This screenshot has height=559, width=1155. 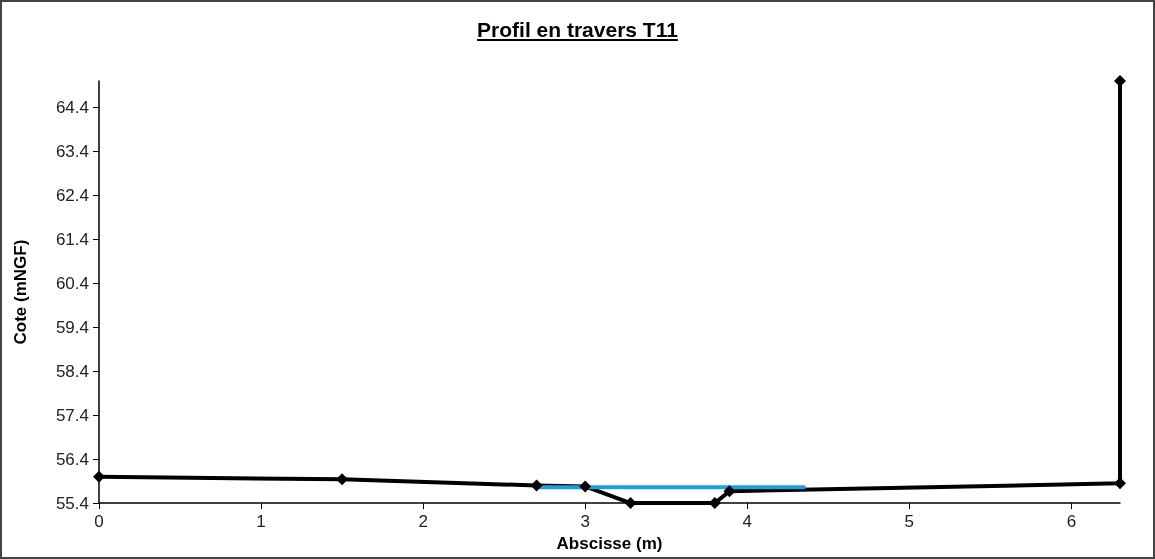 What do you see at coordinates (72, 195) in the screenshot?
I see `y-tick-label: 62.4` at bounding box center [72, 195].